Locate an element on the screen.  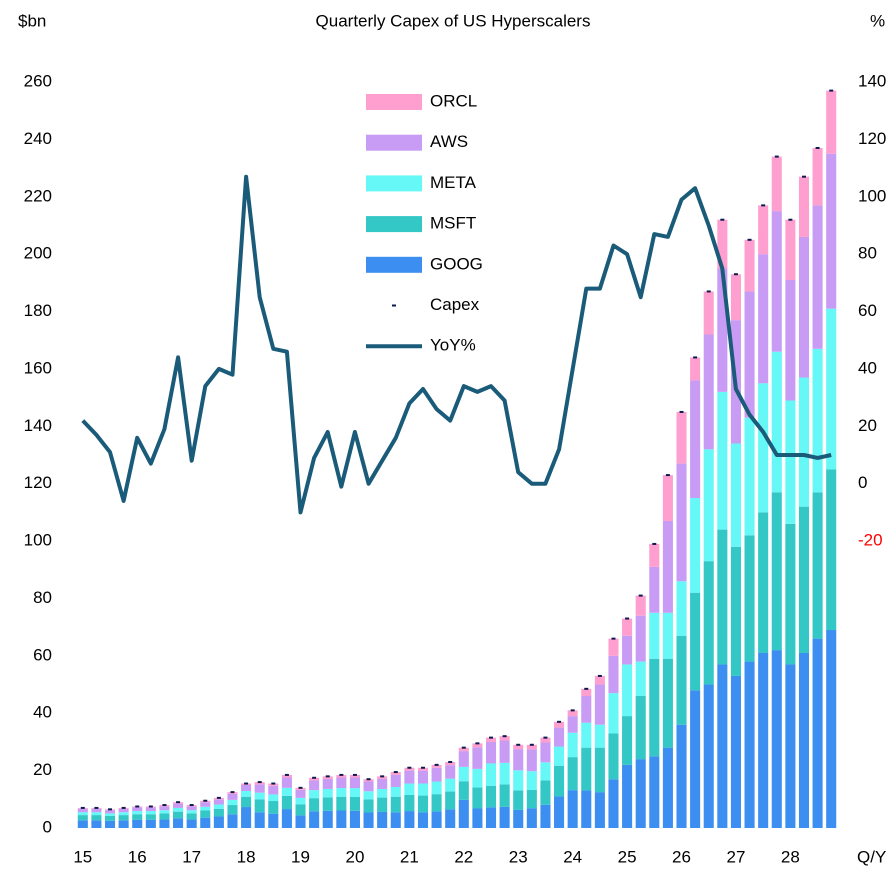
y-tick-label: 20 is located at coordinates (42, 769).